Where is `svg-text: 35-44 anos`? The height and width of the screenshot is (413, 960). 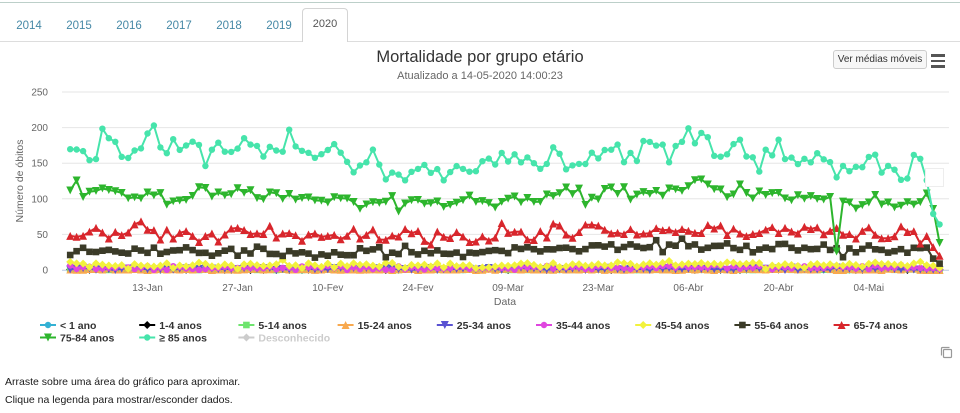 svg-text: 35-44 anos is located at coordinates (583, 326).